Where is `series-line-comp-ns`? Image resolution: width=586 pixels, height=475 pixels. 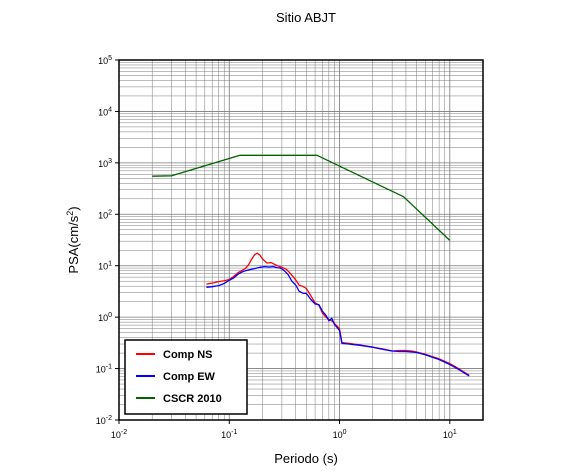
series-line-comp-ns is located at coordinates (338, 314).